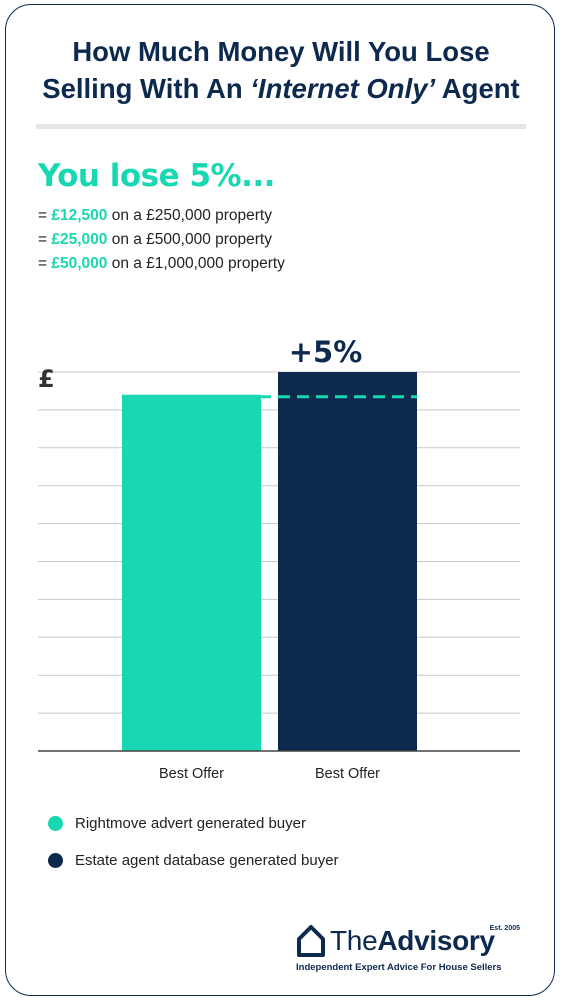  Describe the element at coordinates (155, 239) in the screenshot. I see `loss-row: = £25,000 on a £500,000 property` at that location.